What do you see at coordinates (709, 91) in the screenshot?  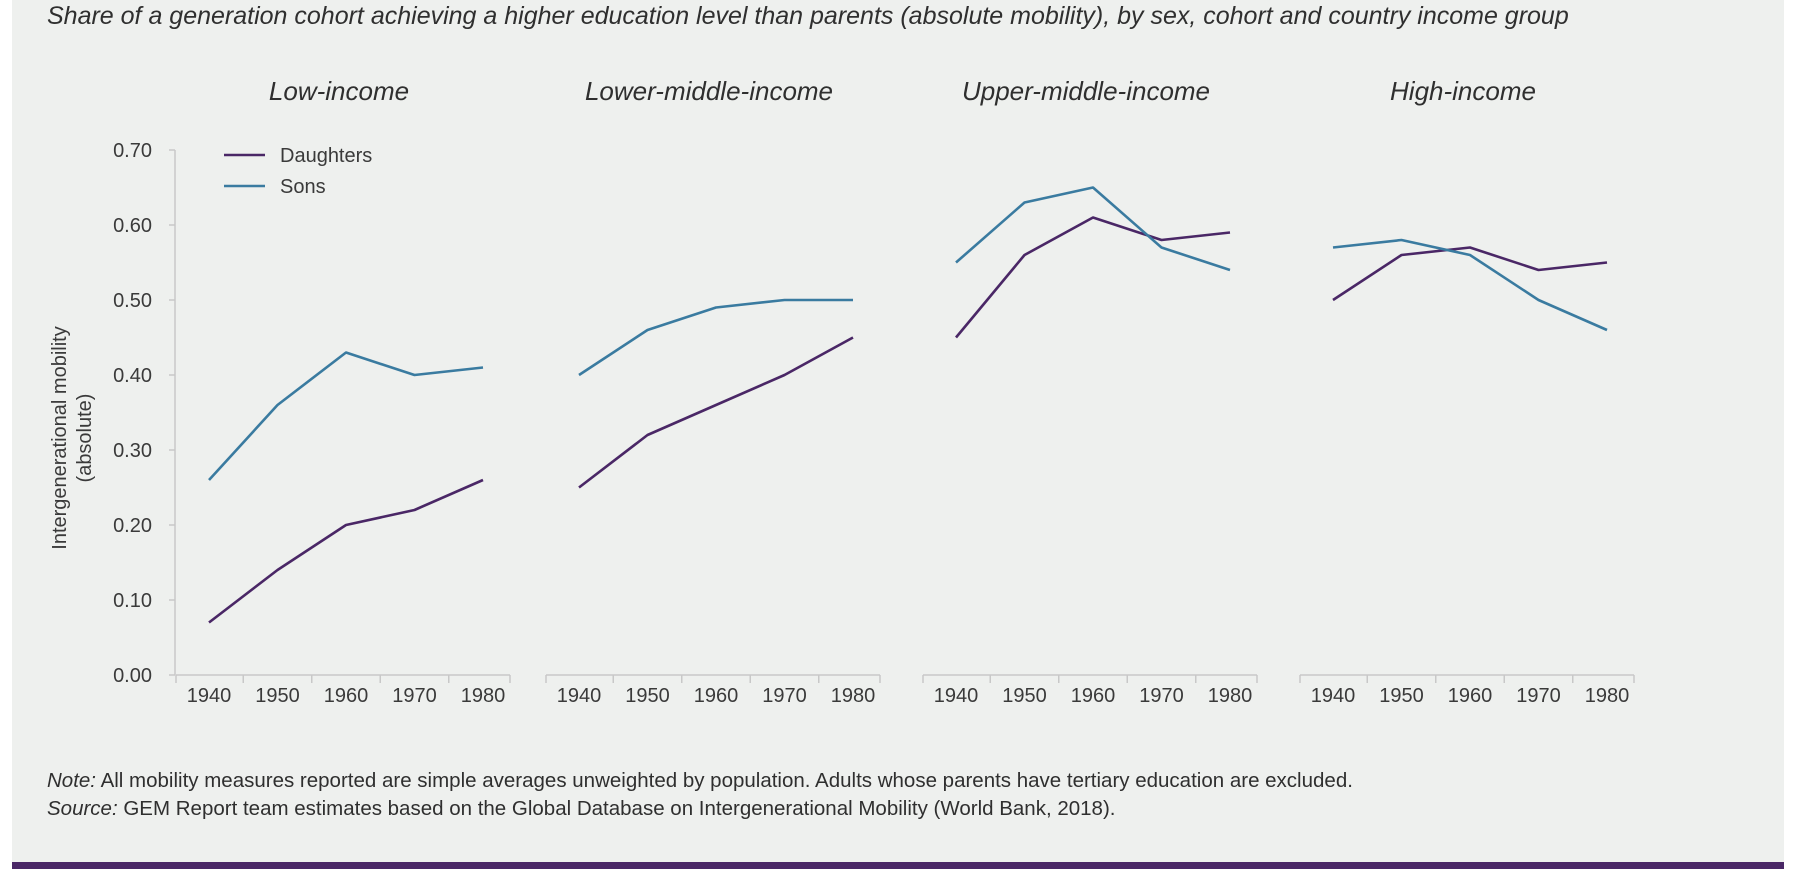 I see `panel-title: Lower-middle-income` at bounding box center [709, 91].